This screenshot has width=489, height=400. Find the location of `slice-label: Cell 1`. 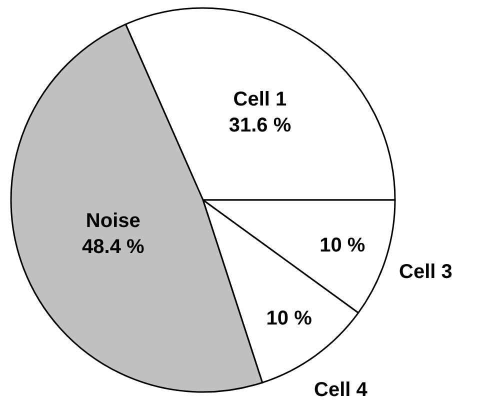

slice-label: Cell 1 is located at coordinates (260, 99).